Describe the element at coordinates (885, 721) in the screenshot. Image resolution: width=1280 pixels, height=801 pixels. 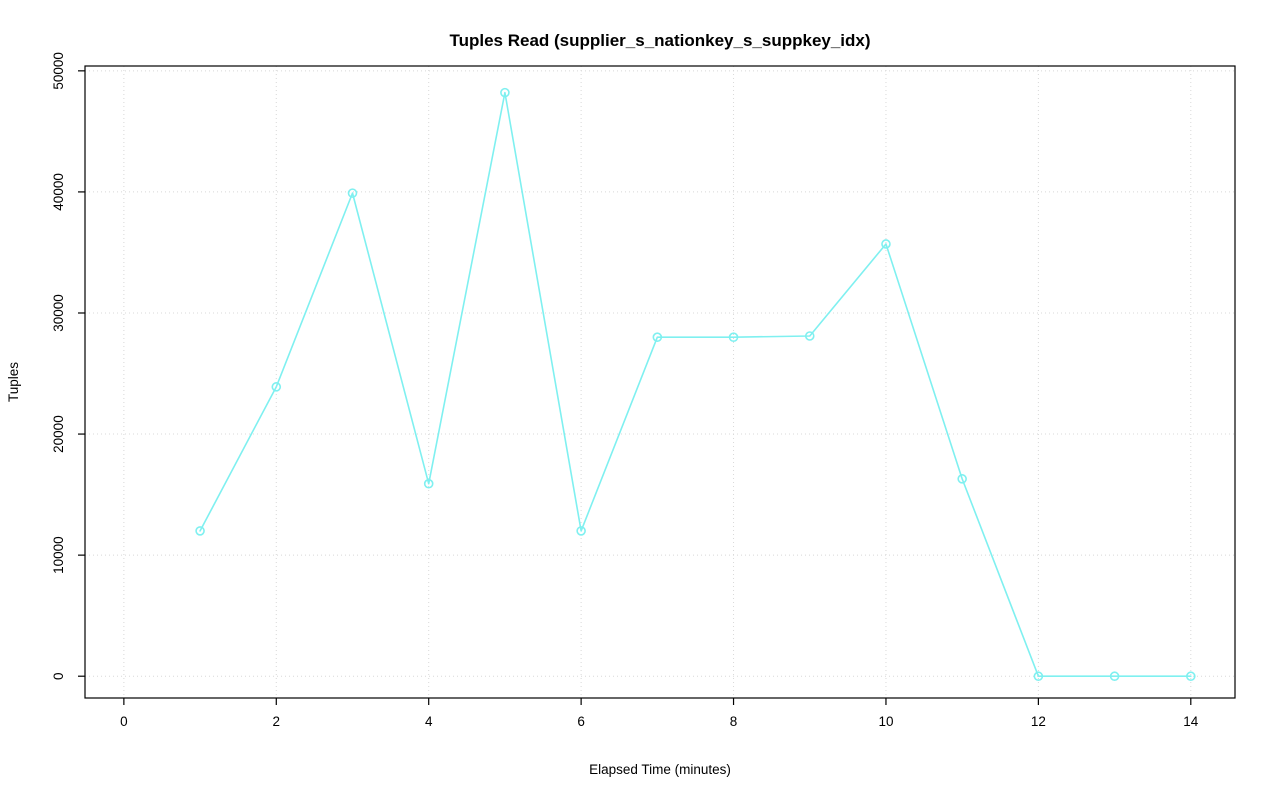
I see `x-tick-label: 10` at that location.